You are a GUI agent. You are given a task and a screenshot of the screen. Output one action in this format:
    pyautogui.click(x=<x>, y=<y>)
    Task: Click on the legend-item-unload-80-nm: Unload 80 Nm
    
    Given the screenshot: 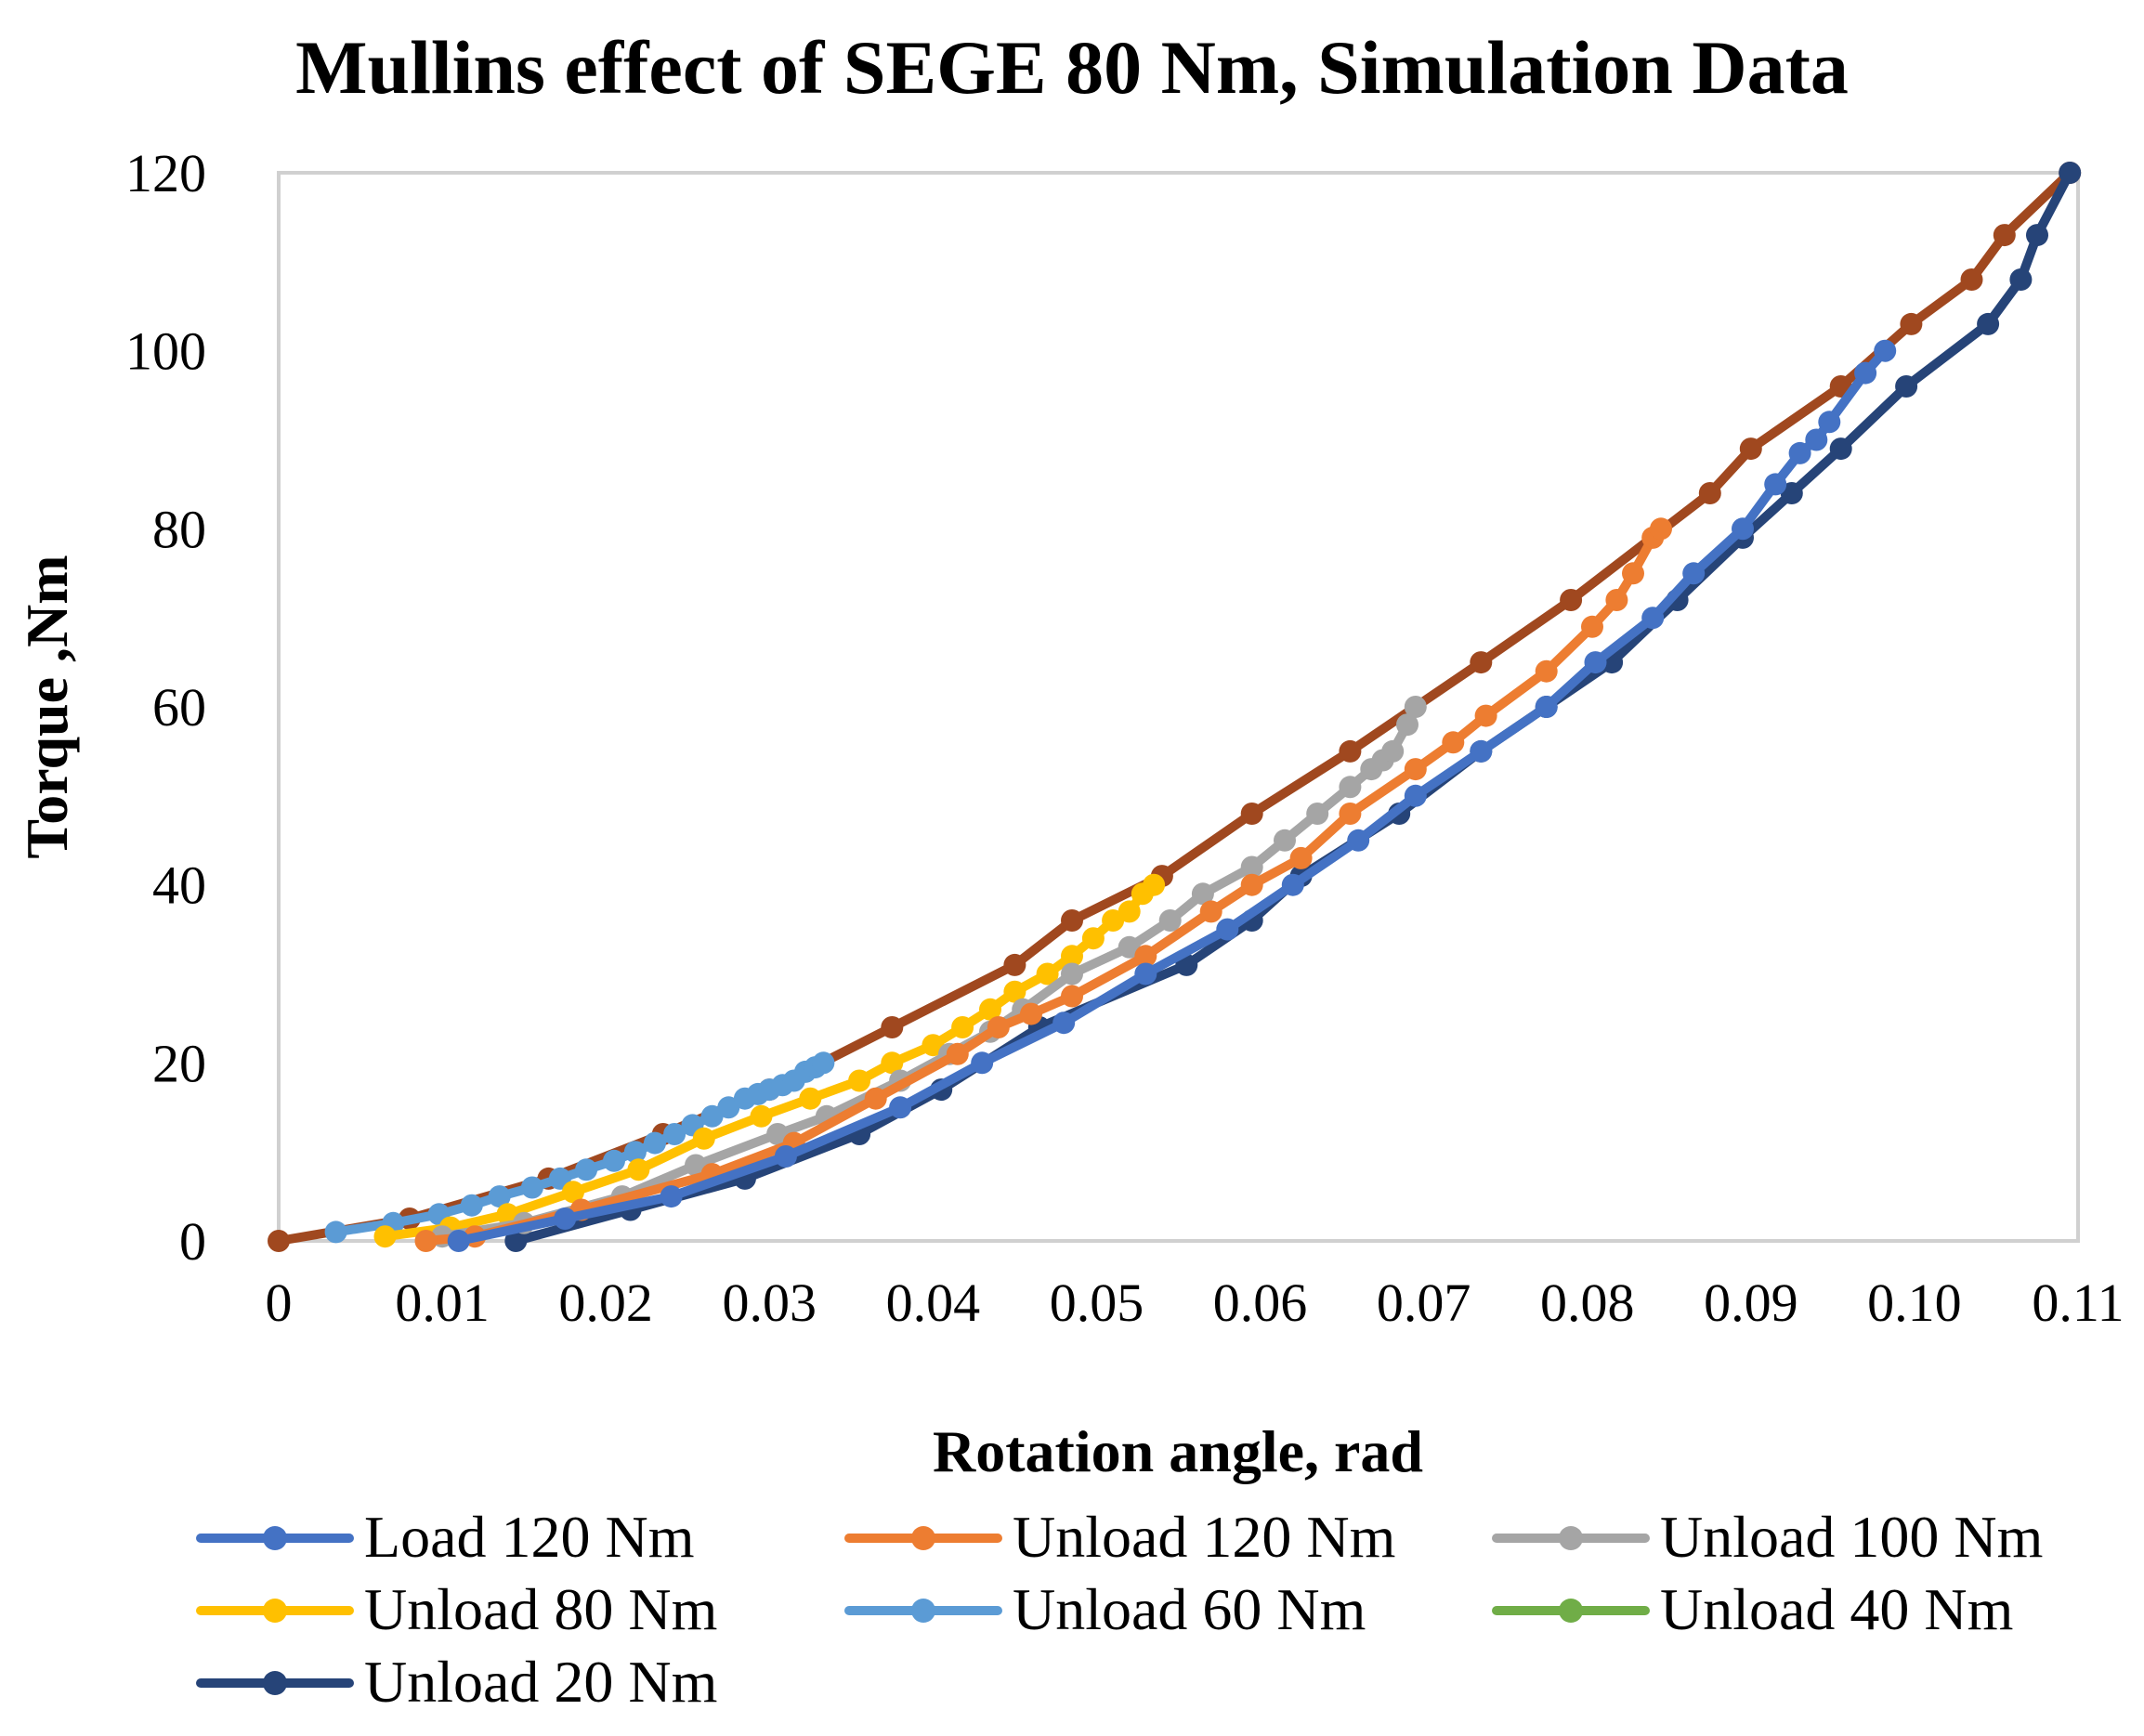 What is the action you would take?
    pyautogui.click(x=456, y=1609)
    